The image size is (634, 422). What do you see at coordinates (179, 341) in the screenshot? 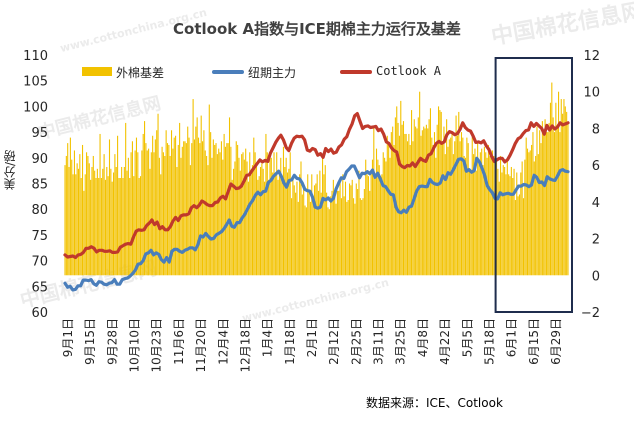
I see `x-tick-label: 11月6日` at bounding box center [179, 341].